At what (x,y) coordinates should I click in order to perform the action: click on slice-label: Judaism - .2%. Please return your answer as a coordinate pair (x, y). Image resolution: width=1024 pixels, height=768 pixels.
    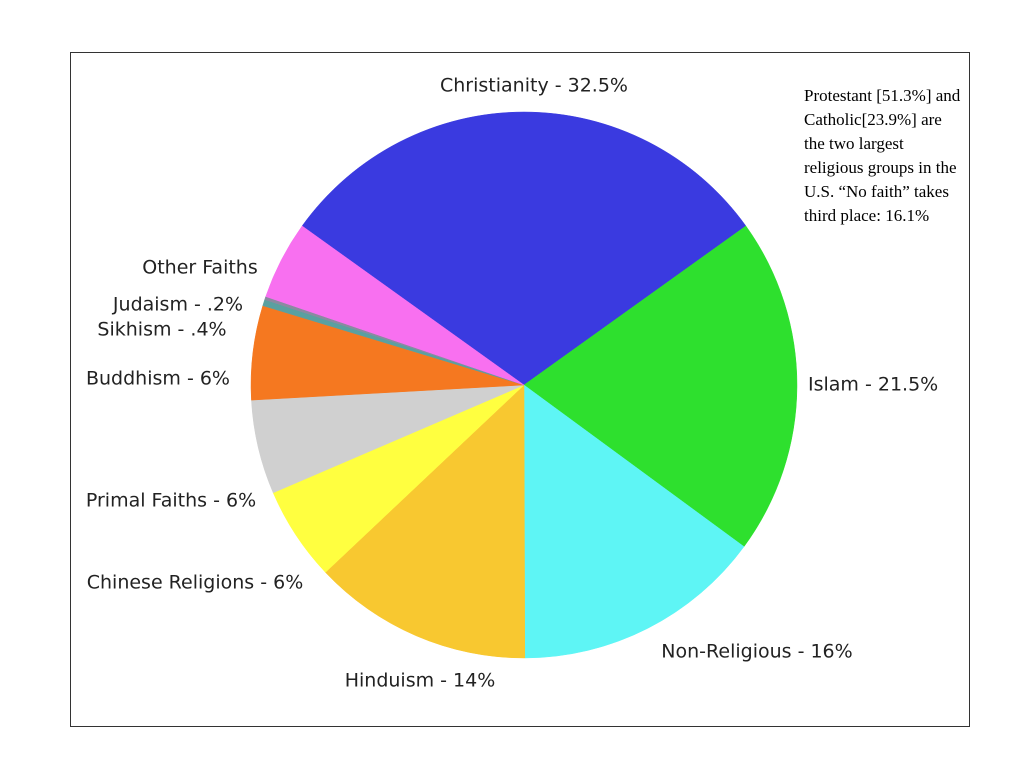
    Looking at the image, I should click on (177, 305).